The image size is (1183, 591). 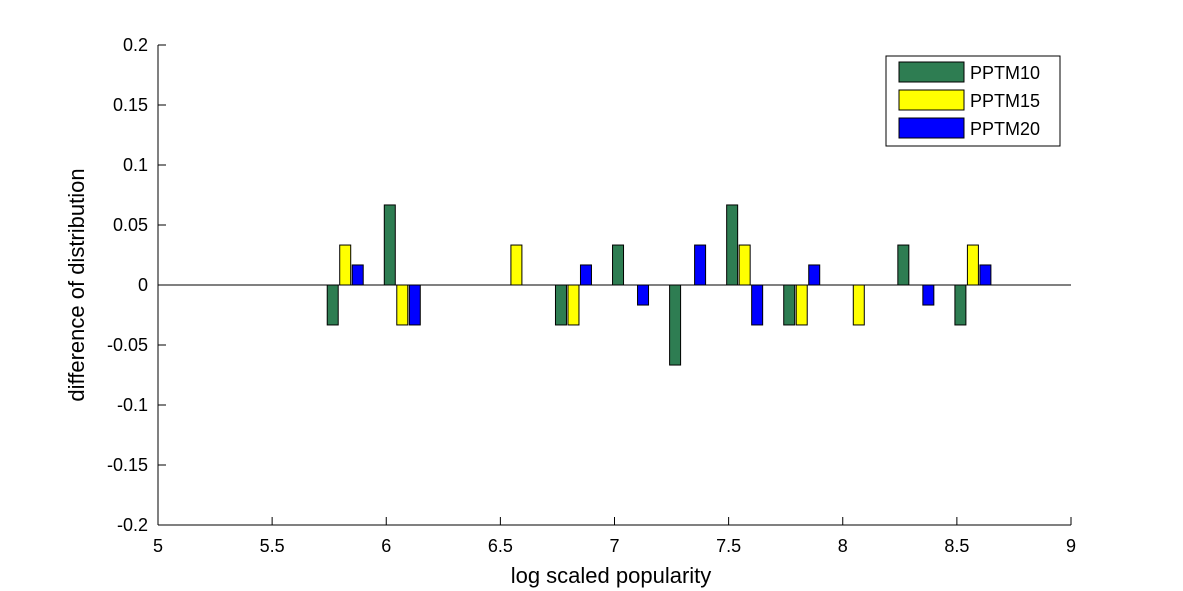 What do you see at coordinates (931, 128) in the screenshot?
I see `legend-swatch-pptm20` at bounding box center [931, 128].